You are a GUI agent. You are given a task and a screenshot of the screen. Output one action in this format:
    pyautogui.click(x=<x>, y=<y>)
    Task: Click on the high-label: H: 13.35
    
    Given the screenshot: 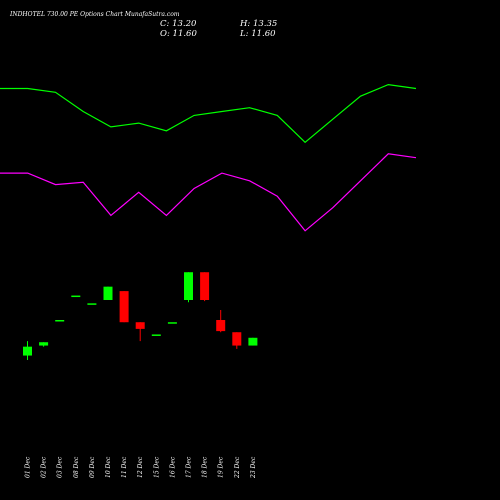 What is the action you would take?
    pyautogui.click(x=258, y=24)
    